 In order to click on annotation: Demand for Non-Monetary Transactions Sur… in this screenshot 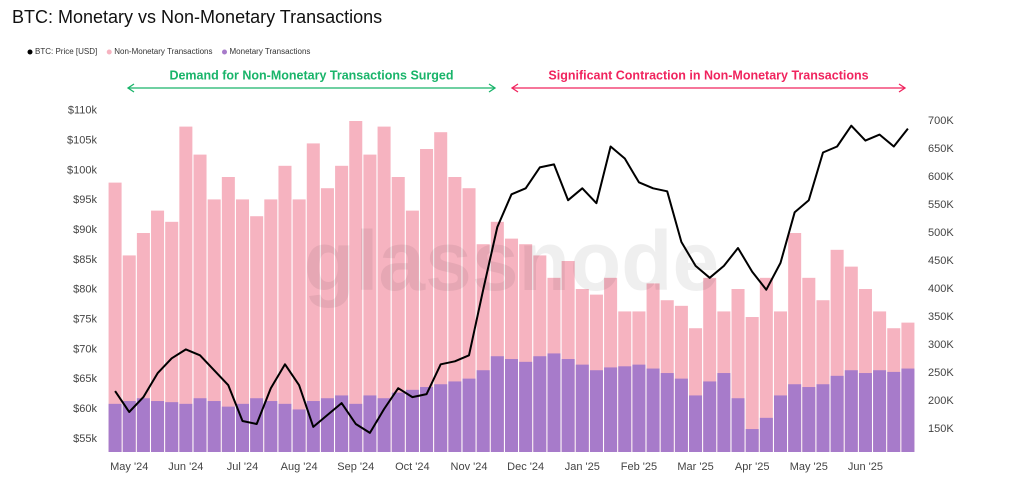, I will do `click(311, 75)`.